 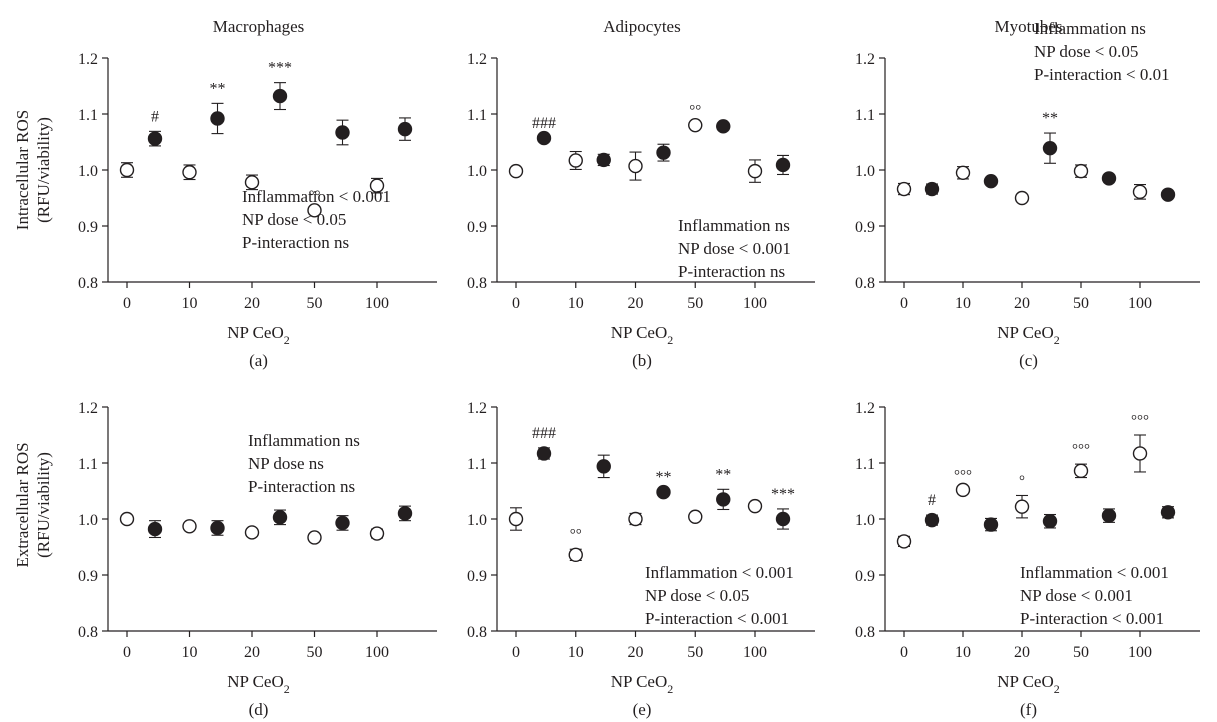 What do you see at coordinates (783, 494) in the screenshot?
I see `significance-annotation: ***` at bounding box center [783, 494].